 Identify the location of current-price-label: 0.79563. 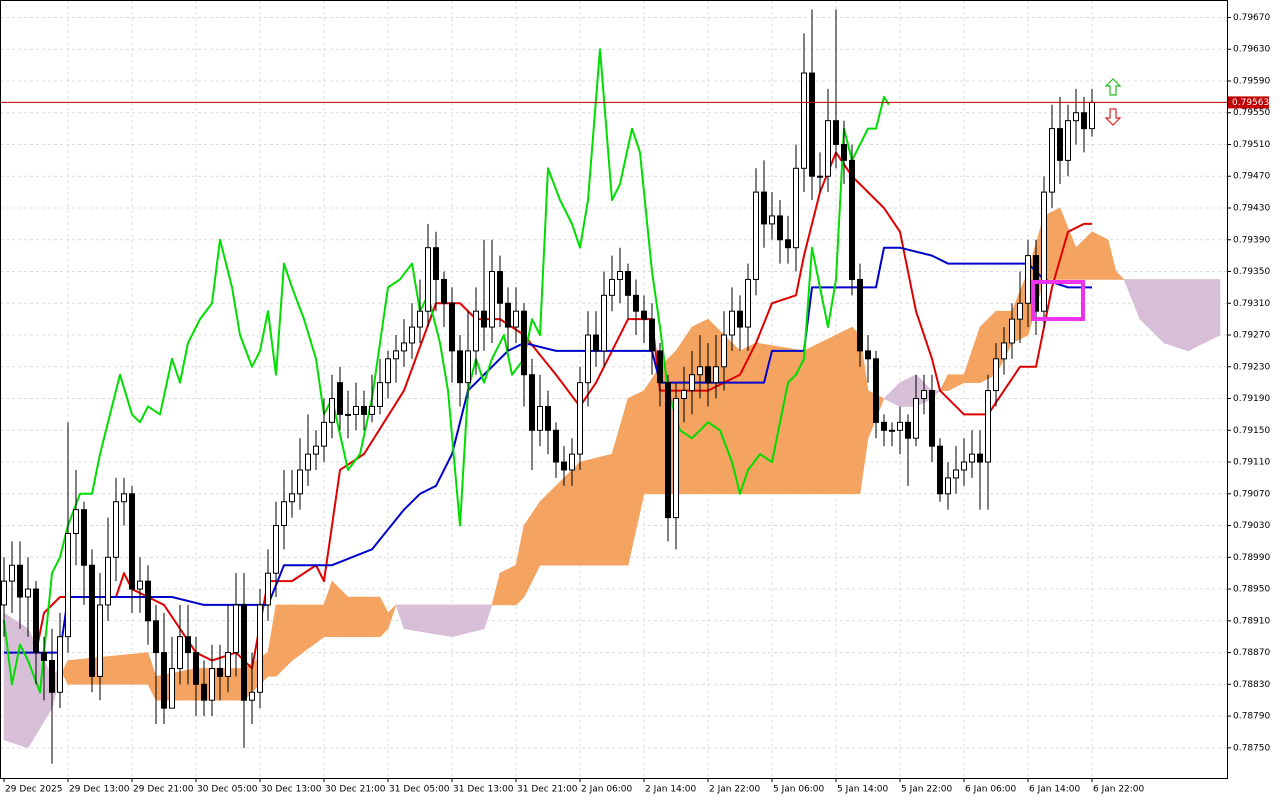
(1250, 103).